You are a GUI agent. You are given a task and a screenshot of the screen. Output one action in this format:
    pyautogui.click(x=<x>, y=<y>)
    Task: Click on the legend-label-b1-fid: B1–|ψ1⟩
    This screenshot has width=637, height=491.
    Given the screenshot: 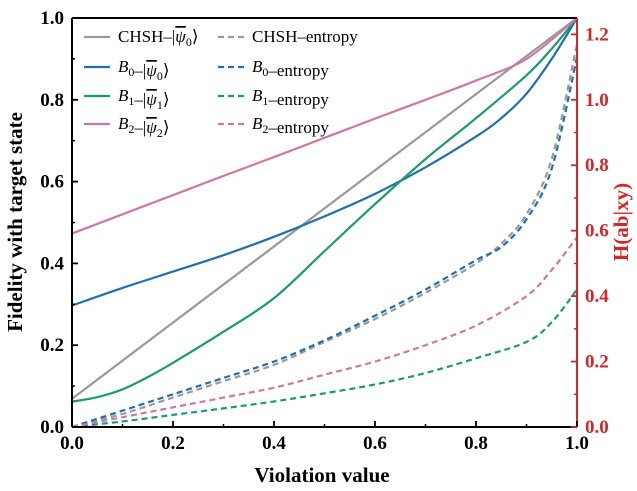 What is the action you would take?
    pyautogui.click(x=144, y=99)
    